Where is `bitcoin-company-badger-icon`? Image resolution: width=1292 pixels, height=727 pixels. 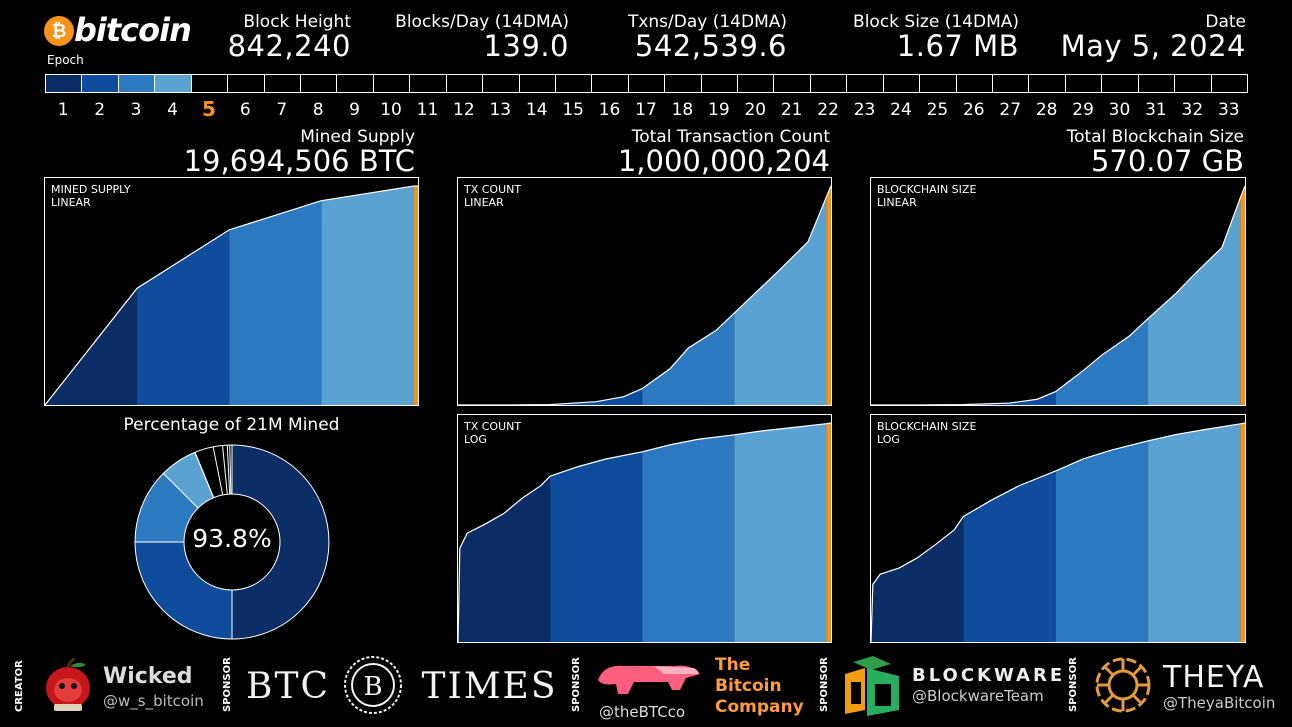
bitcoin-company-badger-icon is located at coordinates (649, 679).